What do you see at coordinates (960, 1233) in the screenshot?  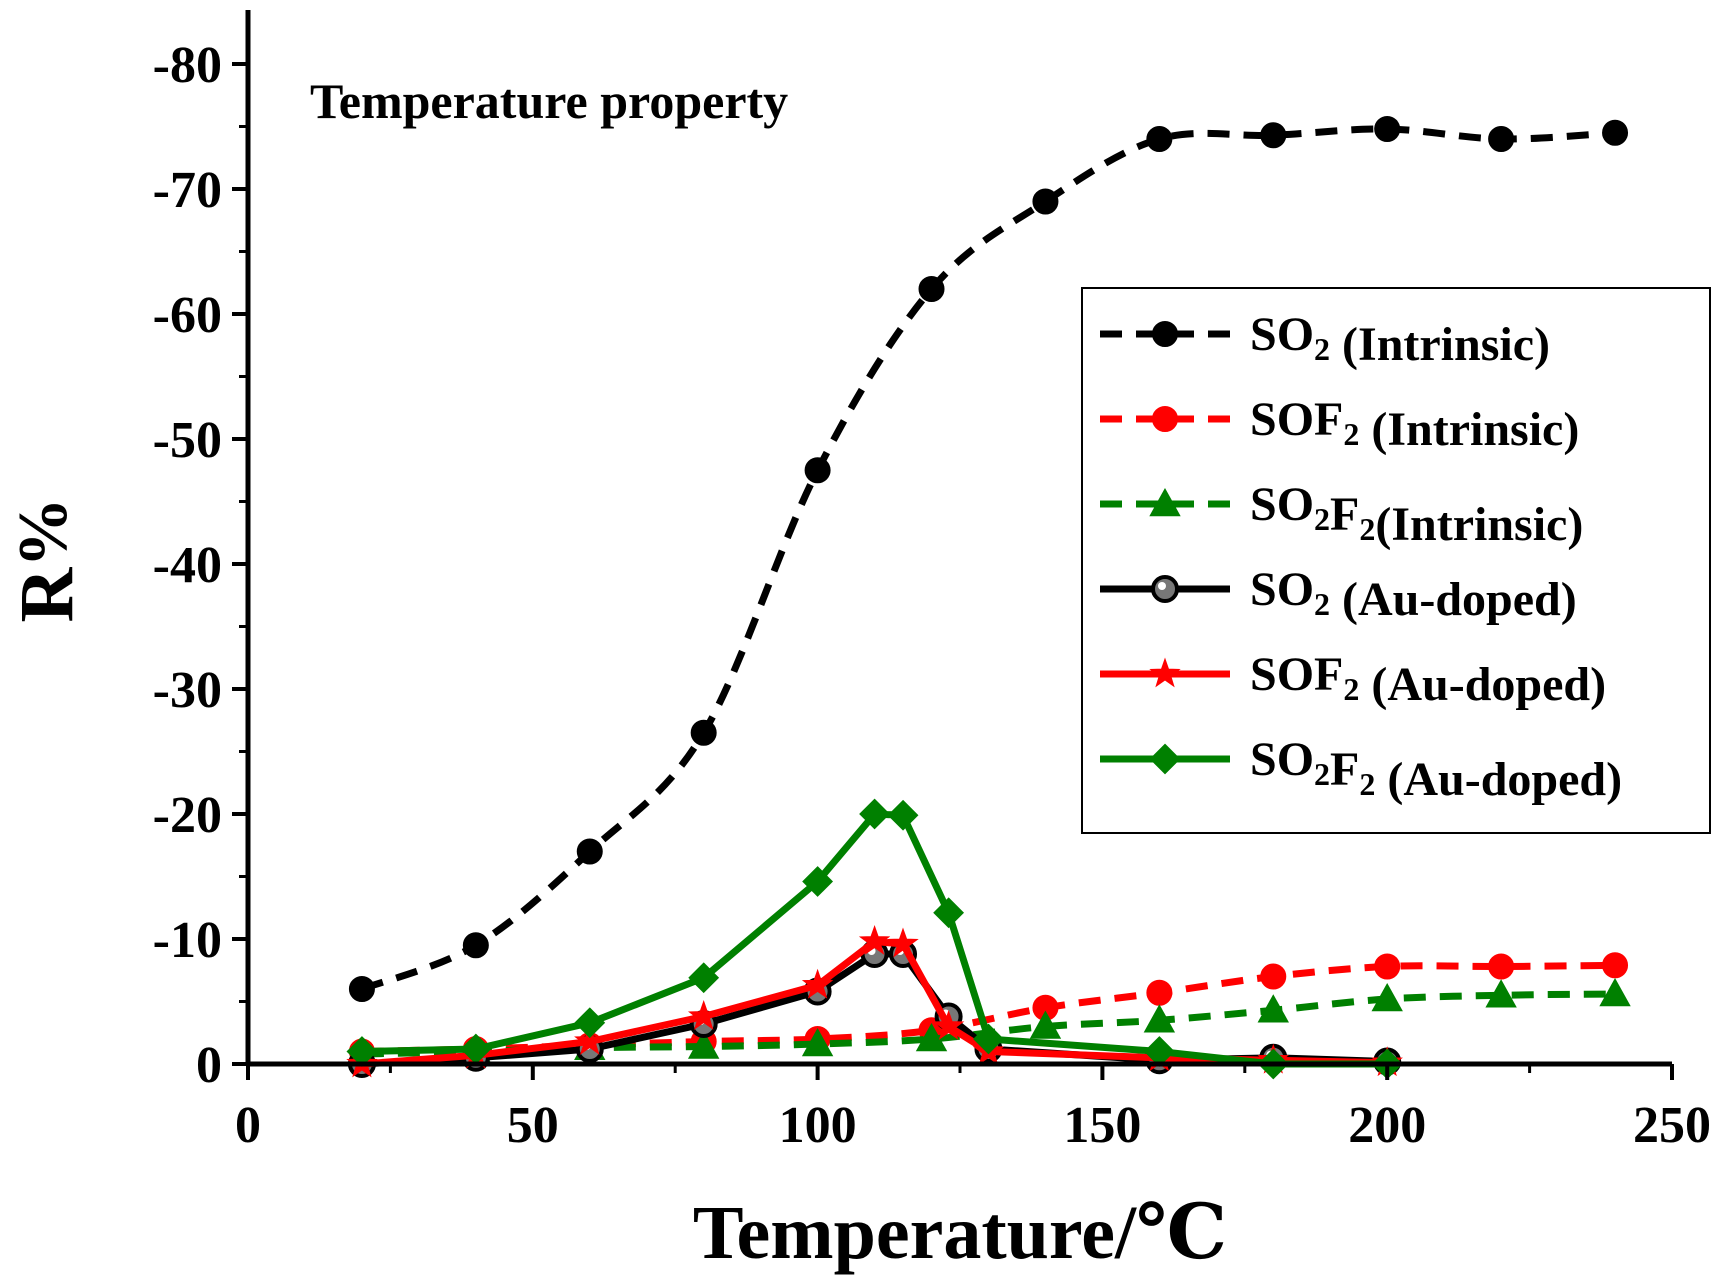 I see `x-axis-title: Temperature/℃` at bounding box center [960, 1233].